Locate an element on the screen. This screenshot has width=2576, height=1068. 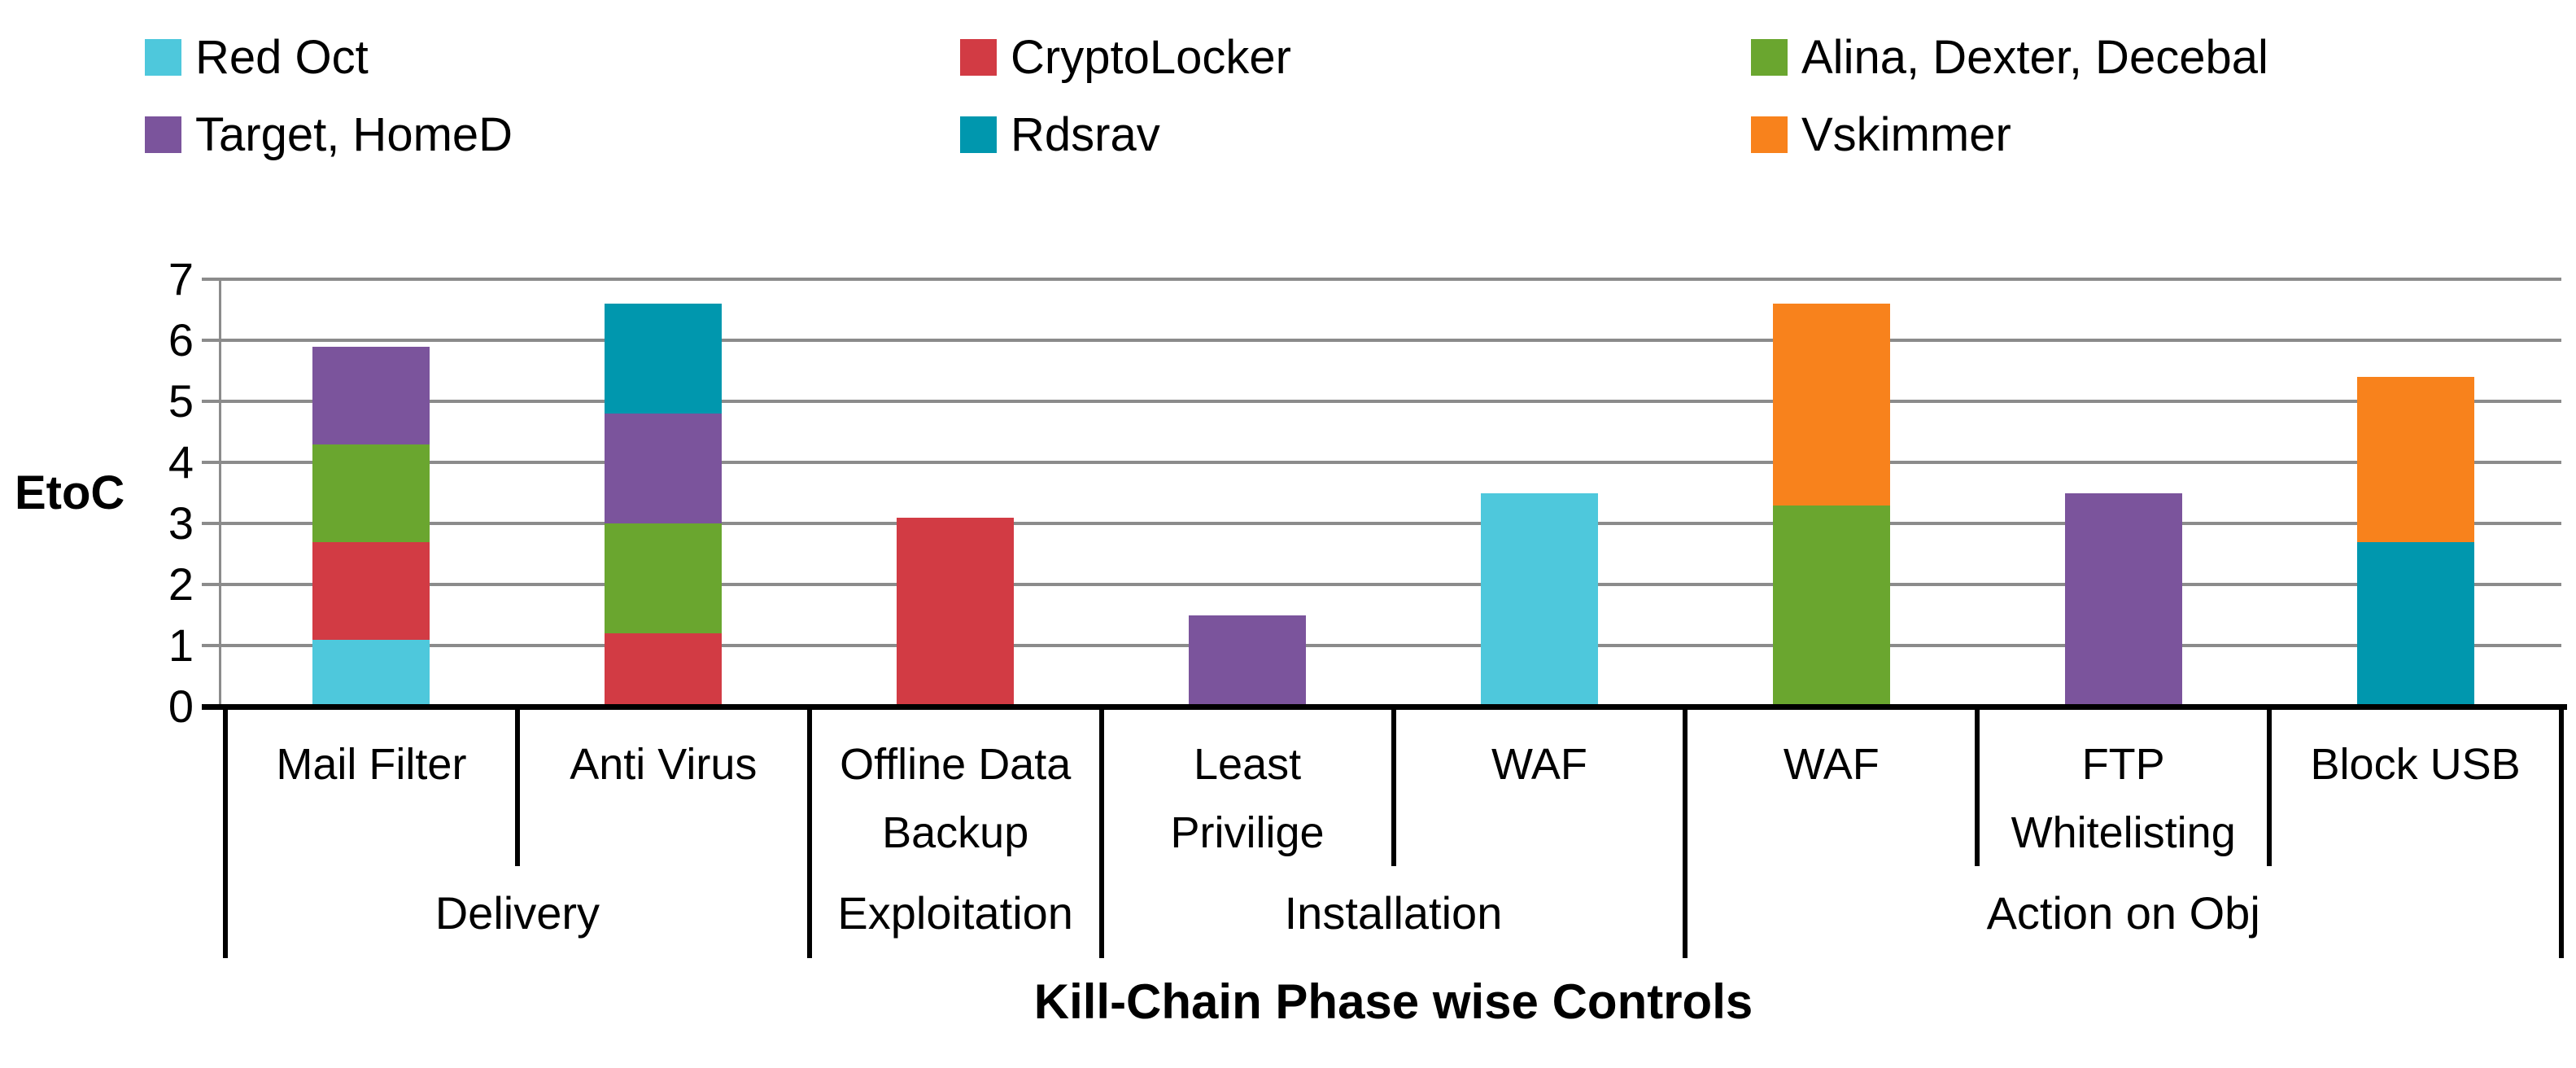
legend-label: Target, HomeD is located at coordinates (354, 134).